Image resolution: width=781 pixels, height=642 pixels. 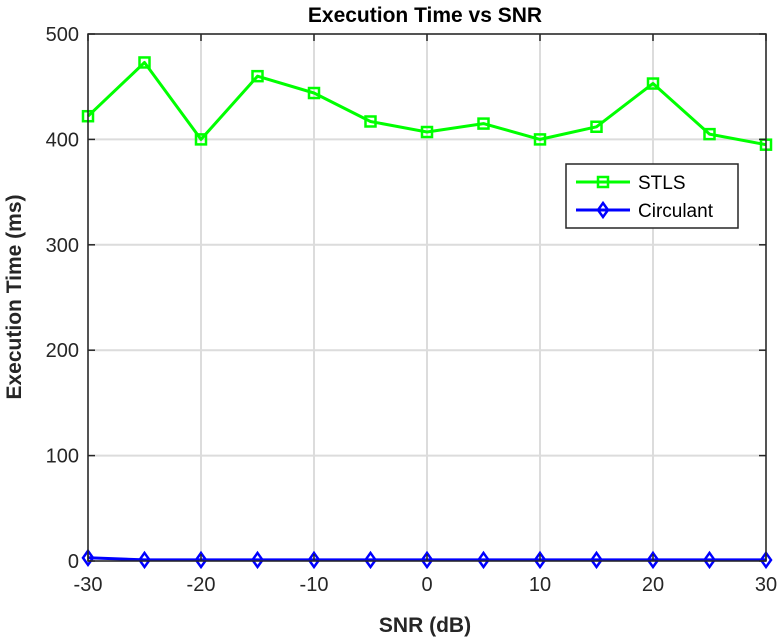 I want to click on y-tick-label: 200, so click(x=62, y=351).